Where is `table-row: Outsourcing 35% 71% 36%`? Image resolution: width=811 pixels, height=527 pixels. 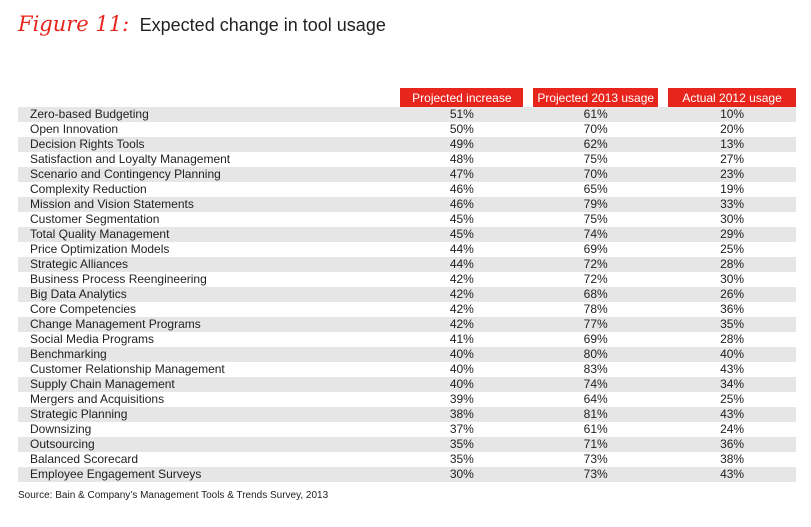 table-row: Outsourcing 35% 71% 36% is located at coordinates (407, 444).